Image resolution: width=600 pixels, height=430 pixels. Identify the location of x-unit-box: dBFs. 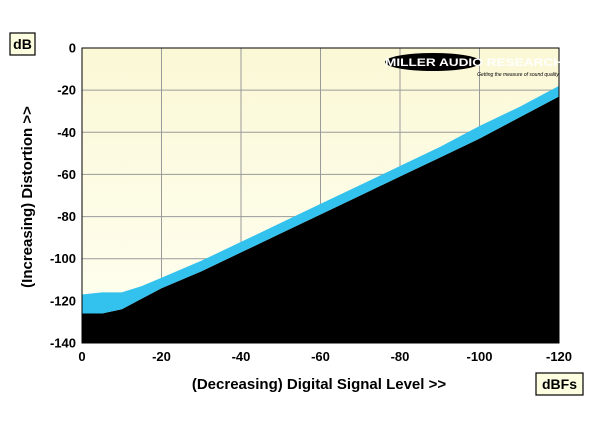
(559, 384).